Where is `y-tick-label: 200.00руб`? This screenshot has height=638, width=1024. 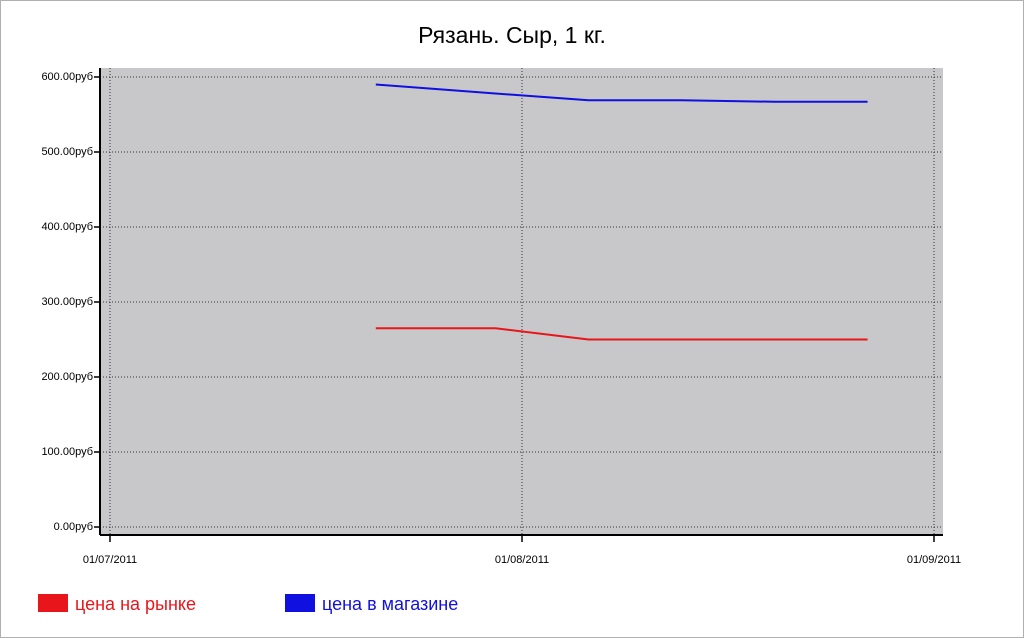 y-tick-label: 200.00руб is located at coordinates (67, 377).